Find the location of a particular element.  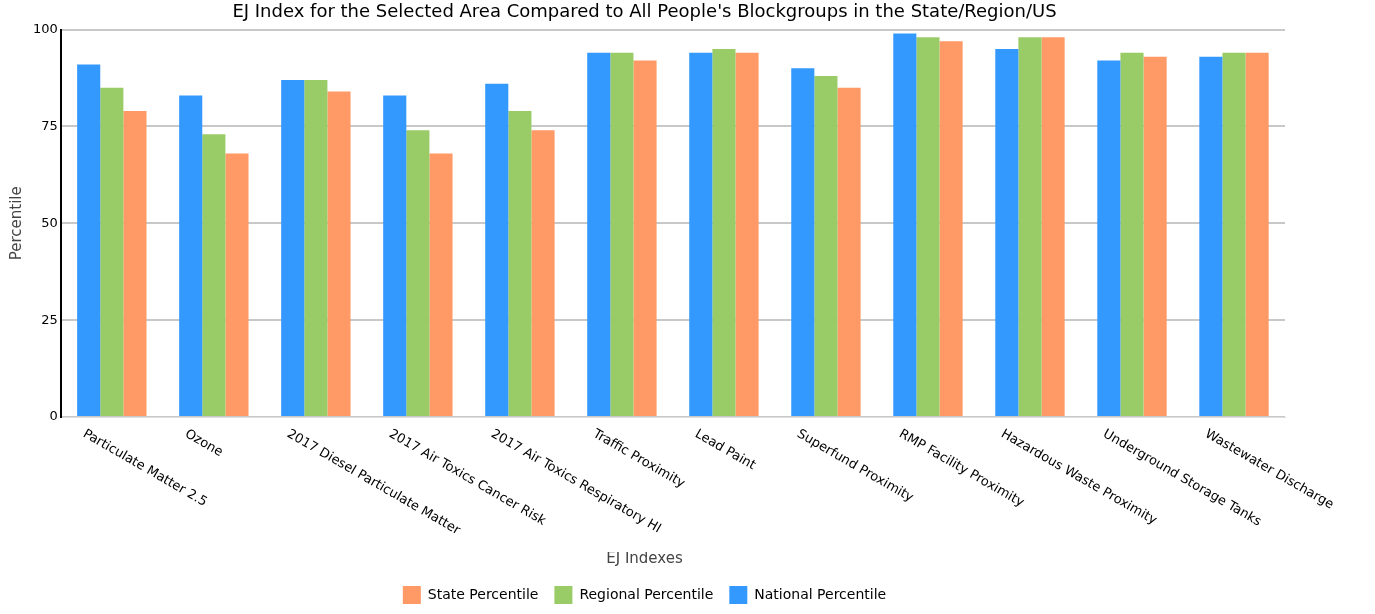

y-tick-label: 75 is located at coordinates (49, 125).